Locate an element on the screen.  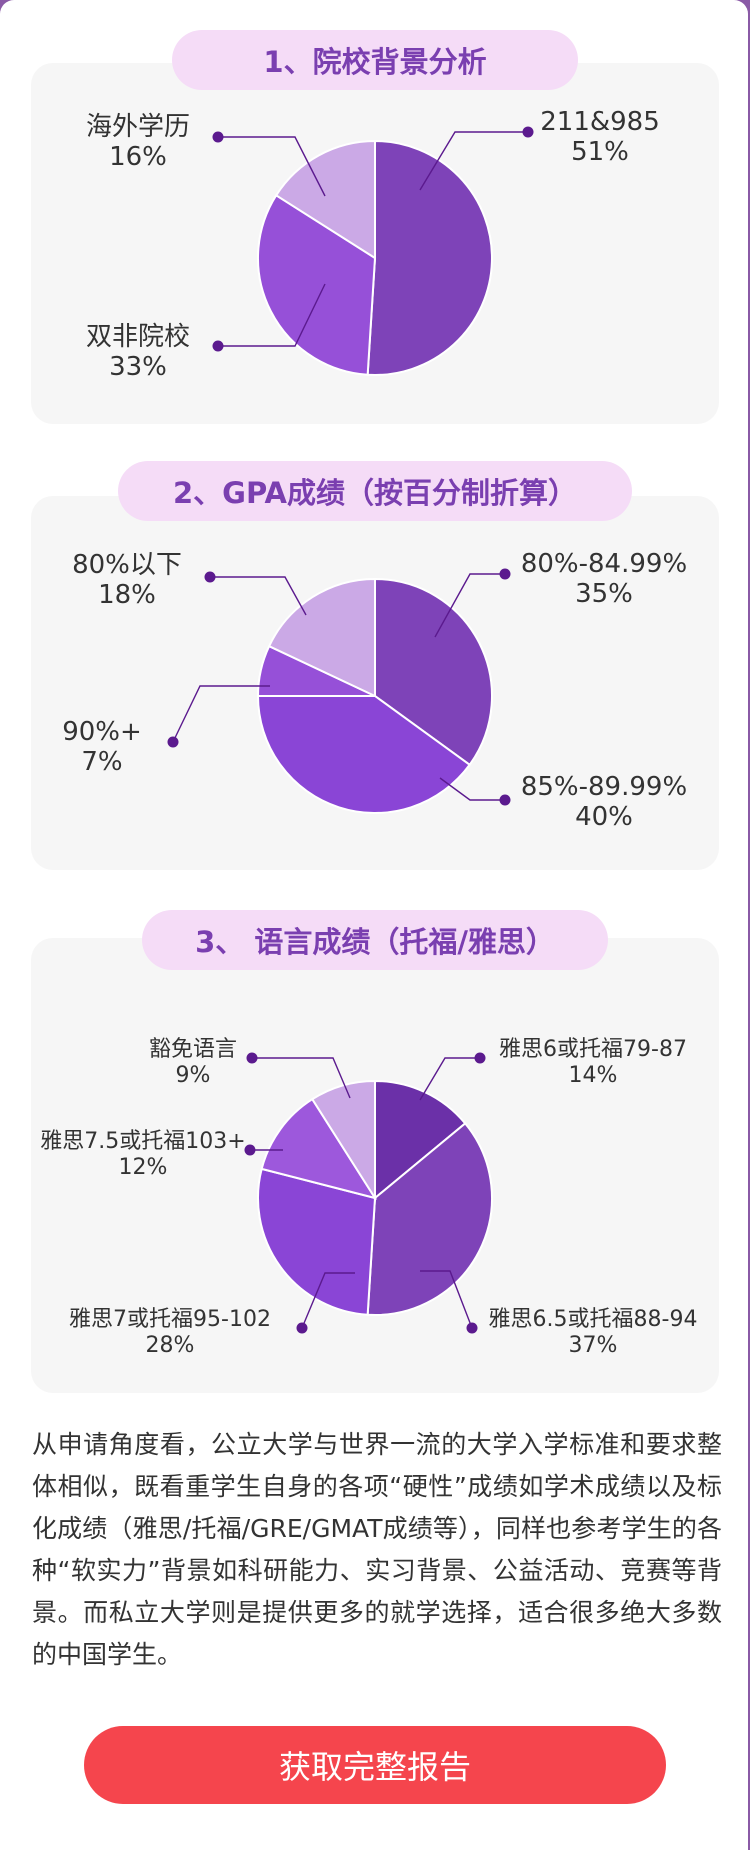
chart-title-gpa: 2、GPA成绩（按百分制折算） is located at coordinates (375, 491).